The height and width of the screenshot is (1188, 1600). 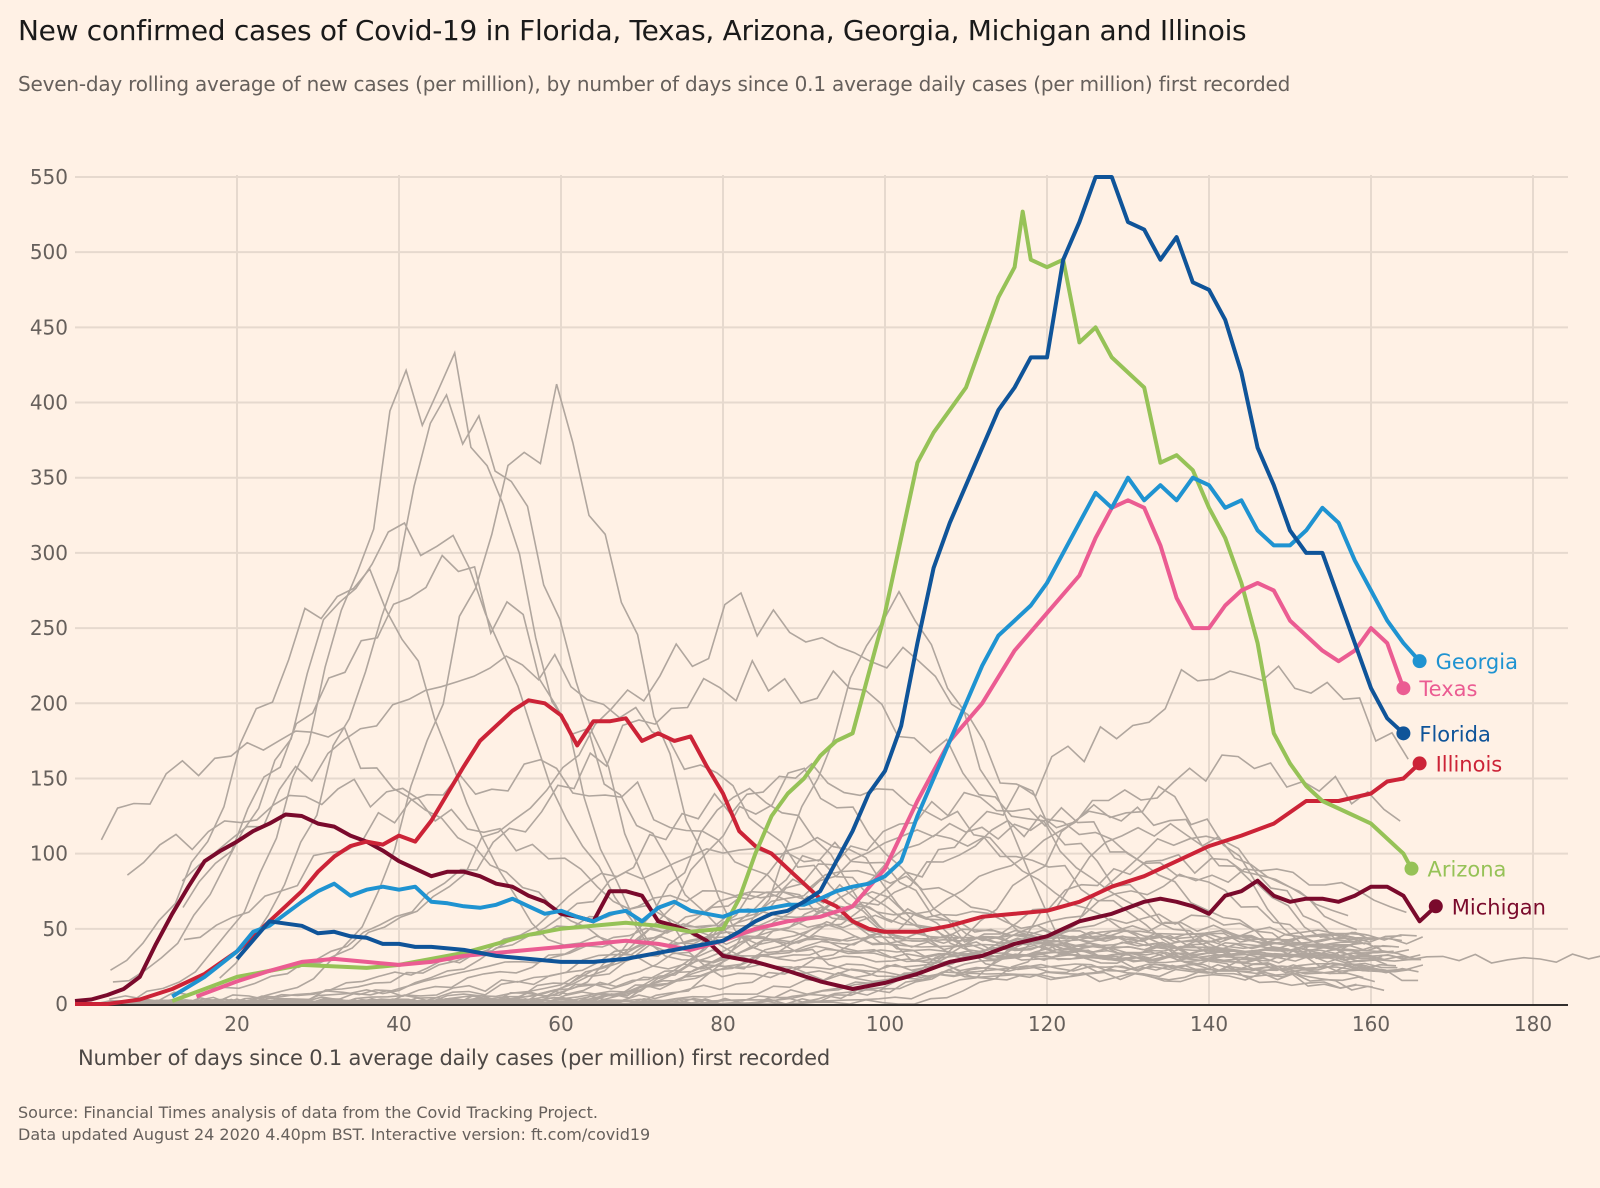 What do you see at coordinates (49, 553) in the screenshot?
I see `y-tick-label: 300` at bounding box center [49, 553].